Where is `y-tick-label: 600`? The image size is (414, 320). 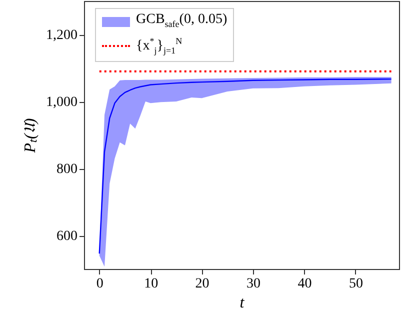 y-tick-label: 600 is located at coordinates (67, 236).